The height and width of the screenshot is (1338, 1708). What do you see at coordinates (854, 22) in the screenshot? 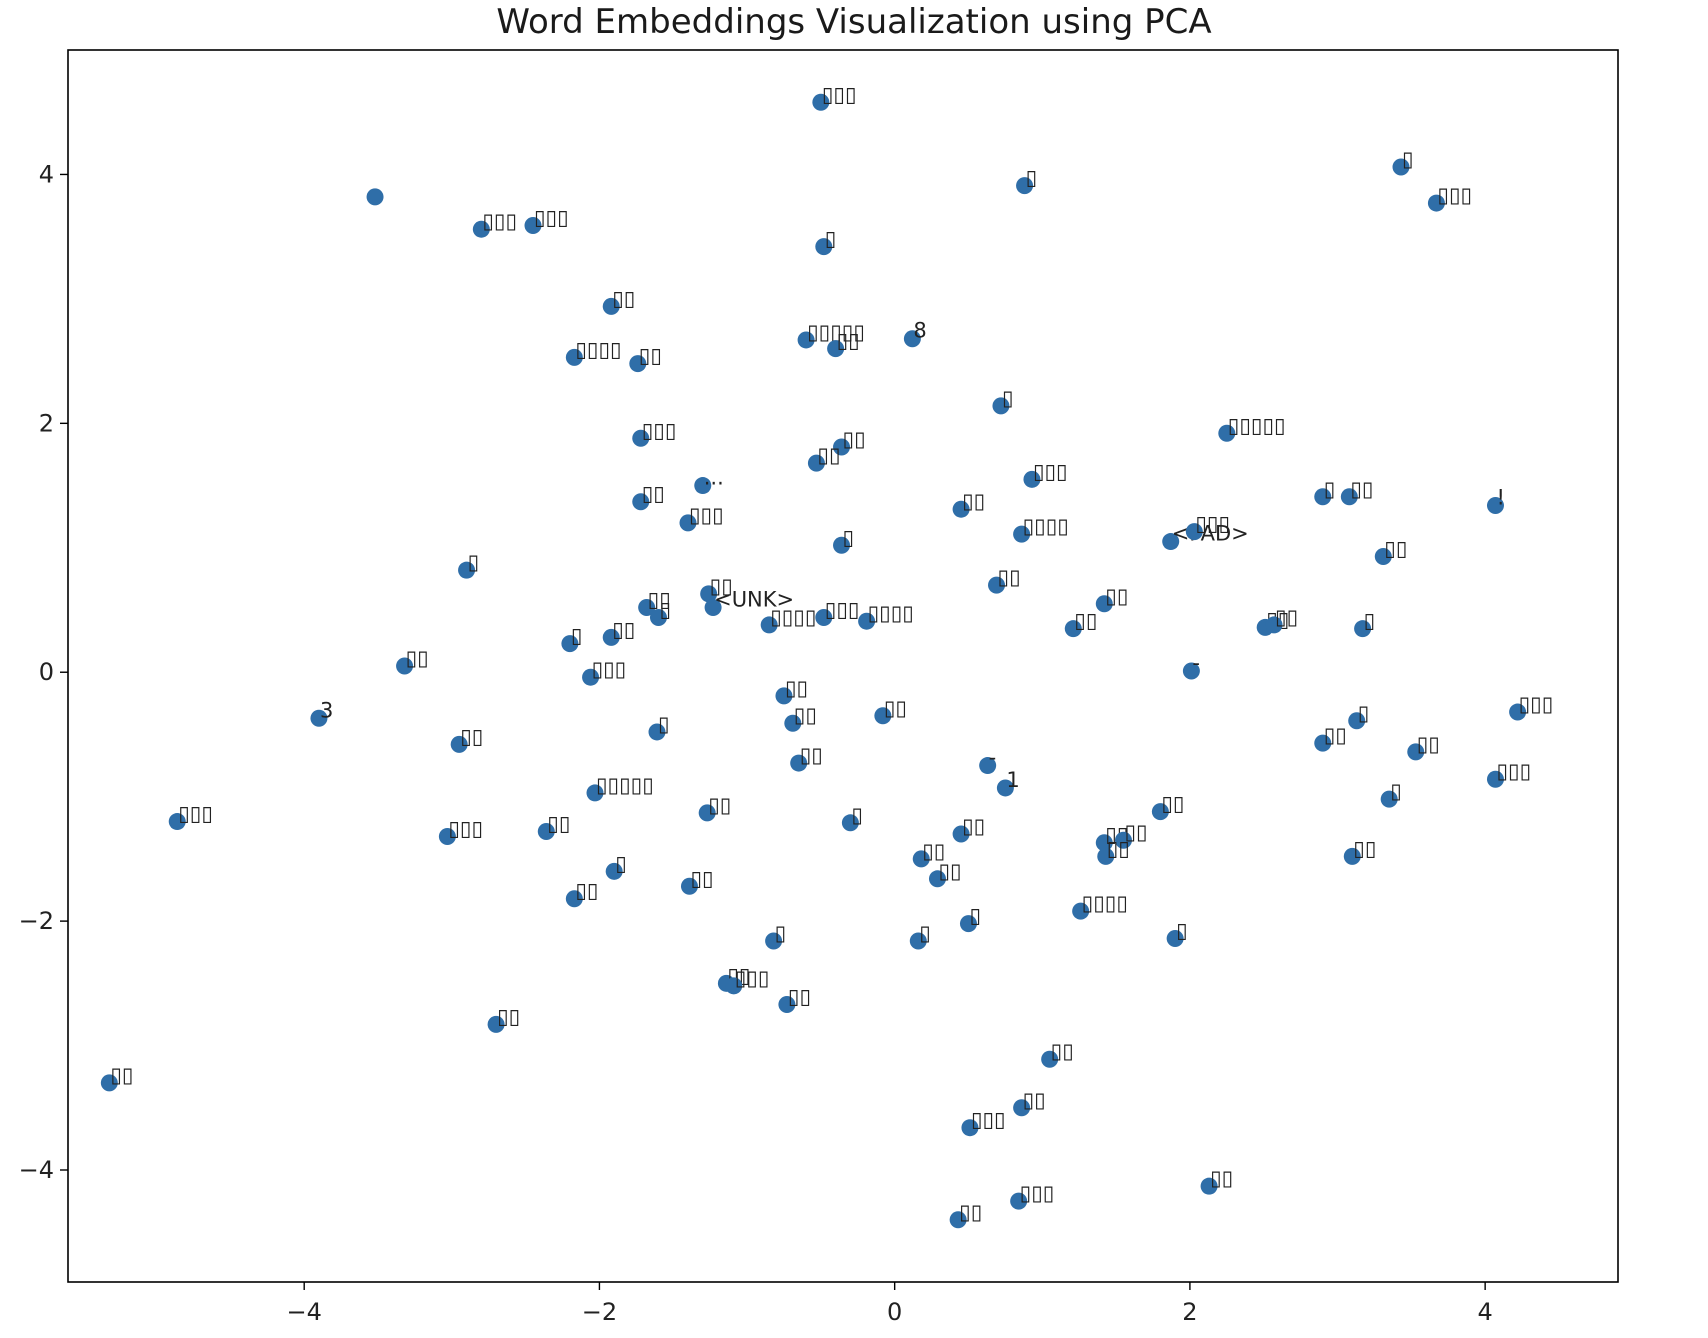
I see `chart-title: Word Embeddings Visualization using PCA` at bounding box center [854, 22].